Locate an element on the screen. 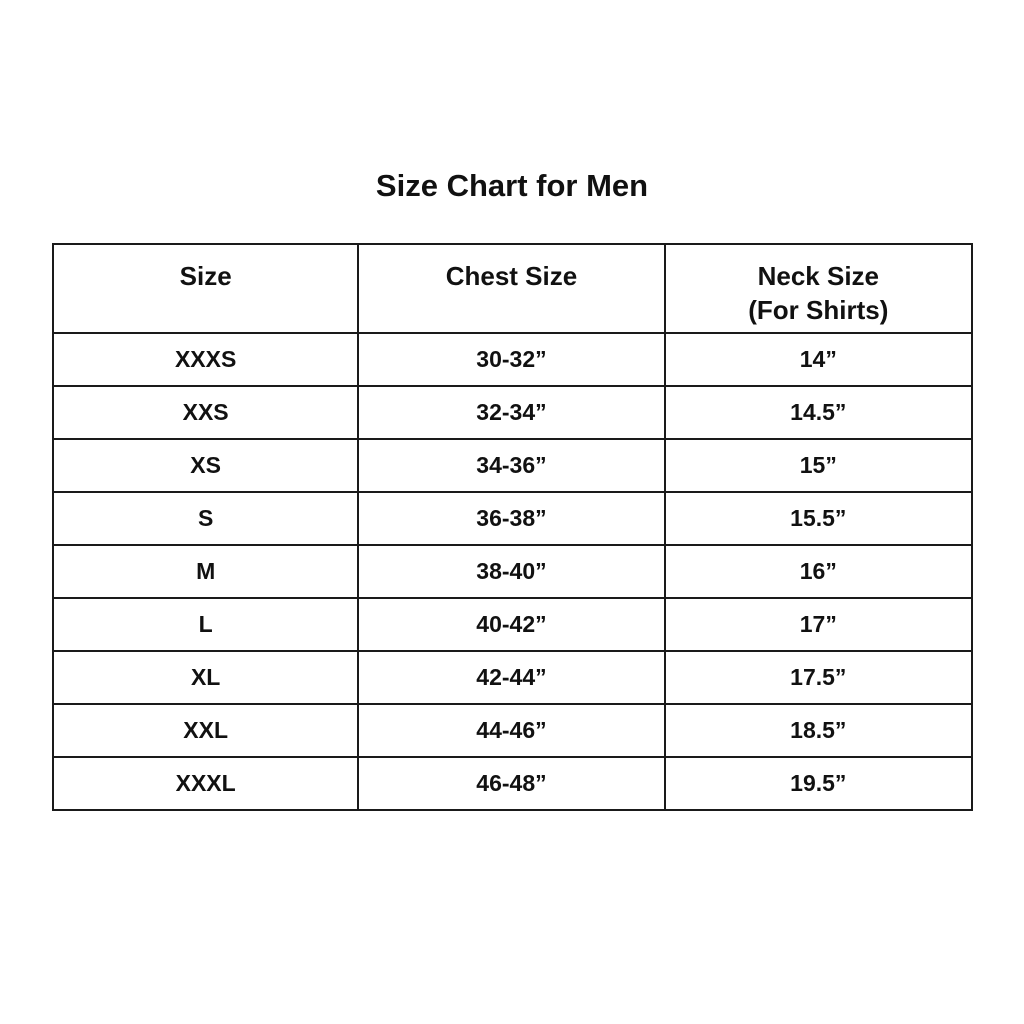 The height and width of the screenshot is (1024, 1024). chest-size-cell: 36-38” is located at coordinates (511, 518).